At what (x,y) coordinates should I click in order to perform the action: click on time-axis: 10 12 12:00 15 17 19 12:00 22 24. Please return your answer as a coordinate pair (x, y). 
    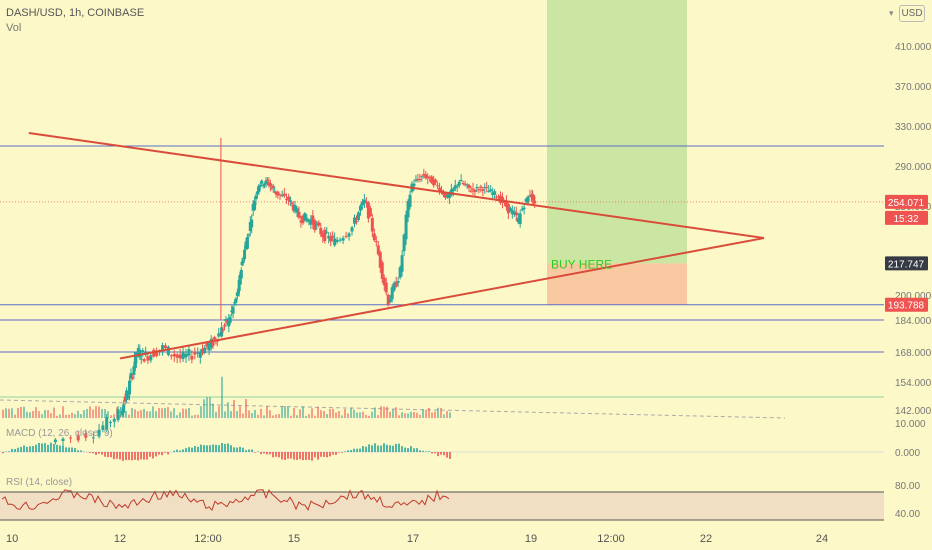
    Looking at the image, I should click on (417, 539).